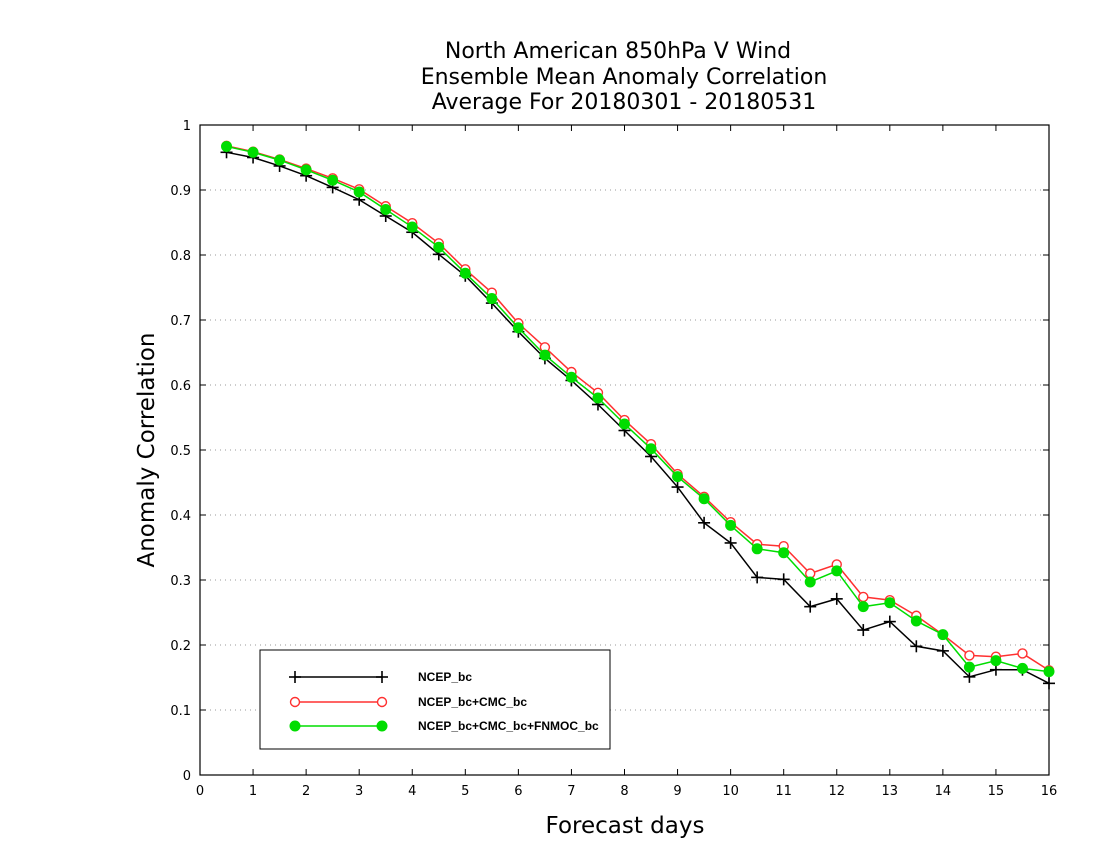  Describe the element at coordinates (836, 791) in the screenshot. I see `x-tick-label: 12` at that location.